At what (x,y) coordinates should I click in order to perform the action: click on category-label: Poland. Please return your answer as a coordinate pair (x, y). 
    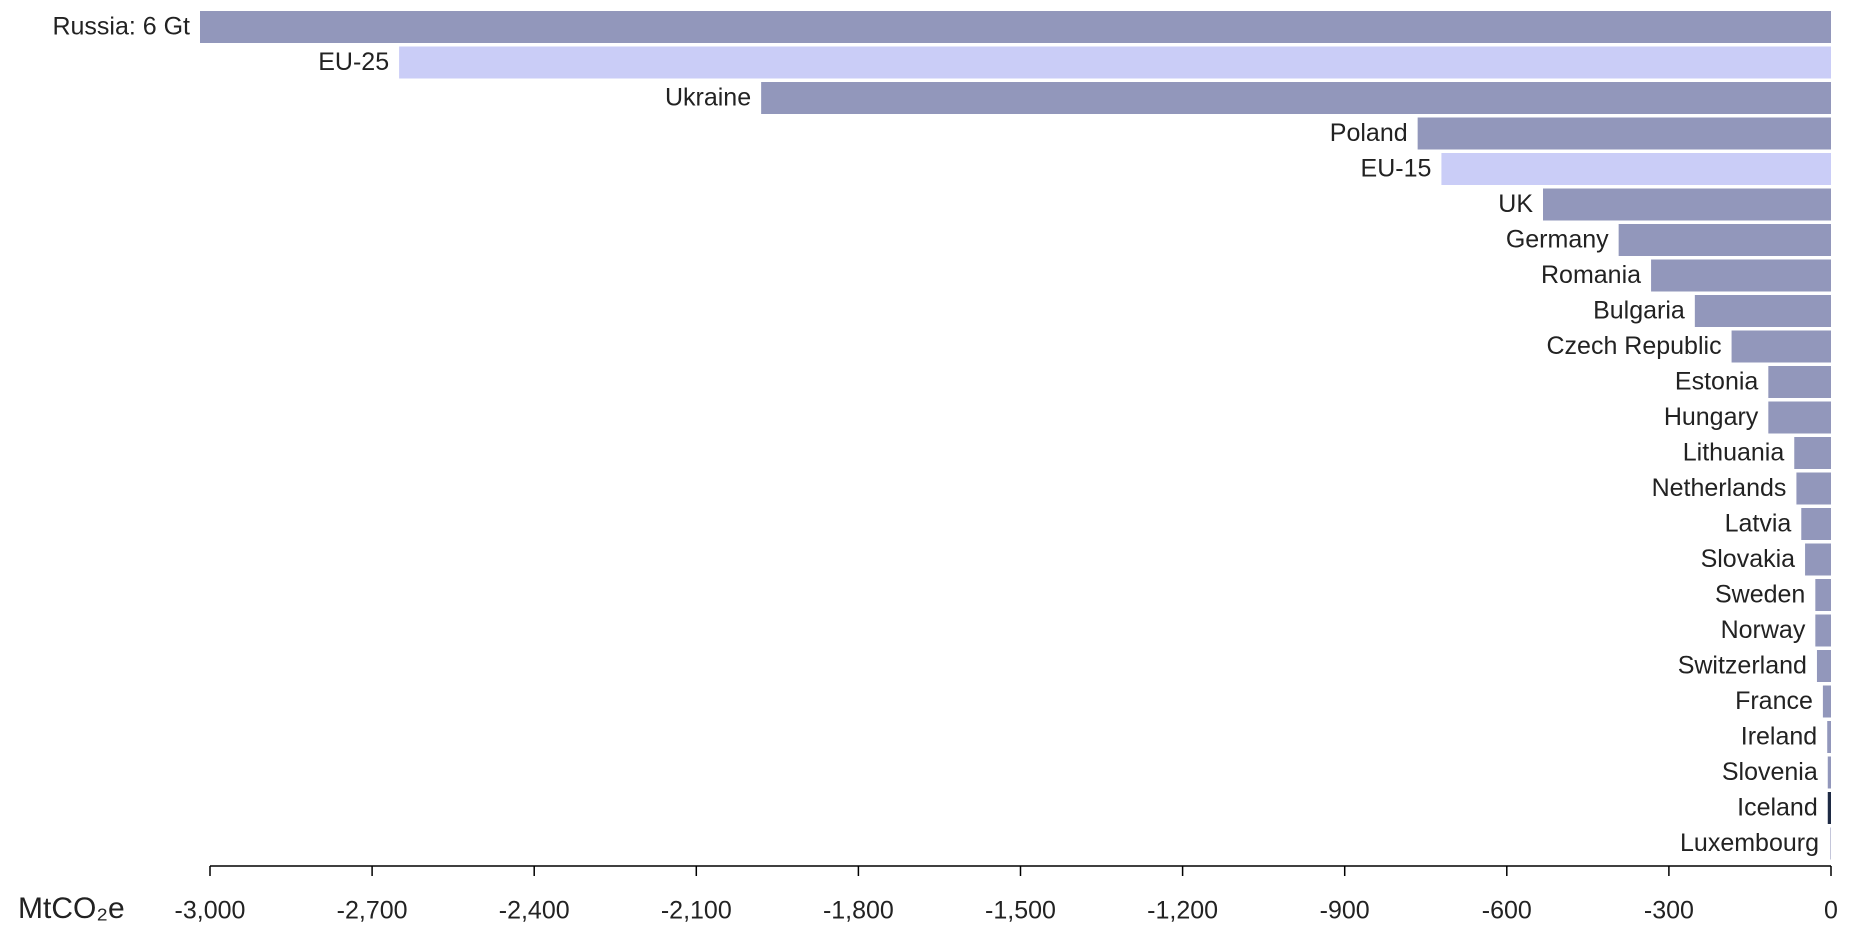
    Looking at the image, I should click on (1369, 133).